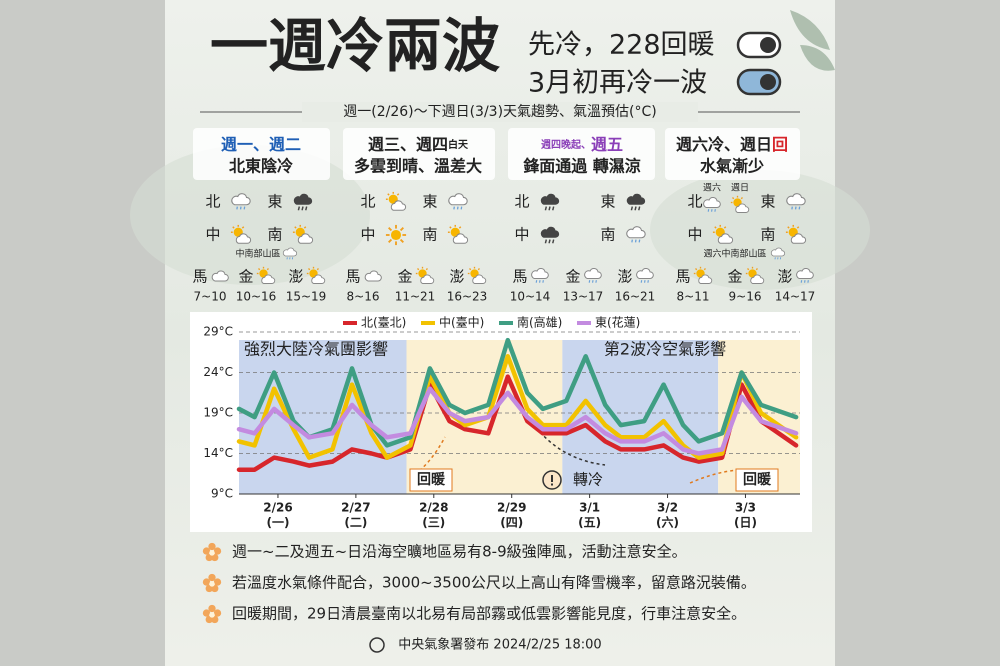  What do you see at coordinates (724, 144) in the screenshot?
I see `period-part: 週六冷、週日` at bounding box center [724, 144].